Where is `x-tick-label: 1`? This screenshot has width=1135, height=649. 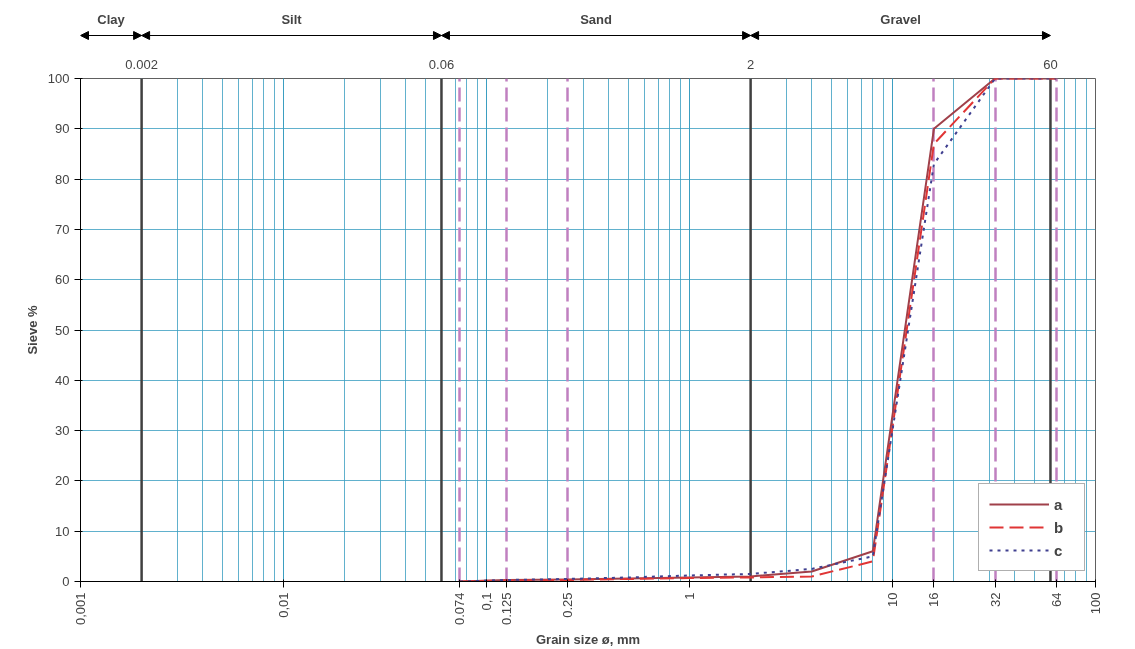 x-tick-label: 1 is located at coordinates (689, 596).